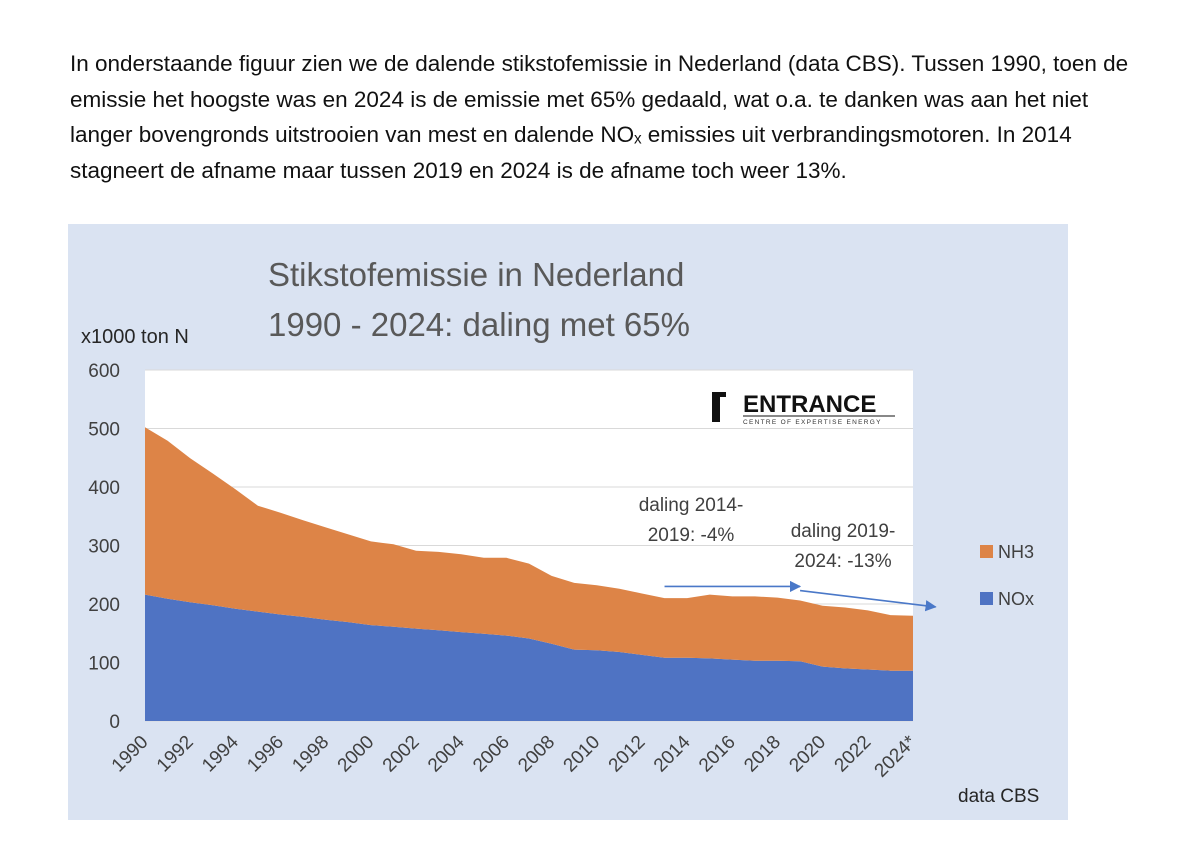 The width and height of the screenshot is (1200, 843). I want to click on y-tick-label: 0, so click(114, 722).